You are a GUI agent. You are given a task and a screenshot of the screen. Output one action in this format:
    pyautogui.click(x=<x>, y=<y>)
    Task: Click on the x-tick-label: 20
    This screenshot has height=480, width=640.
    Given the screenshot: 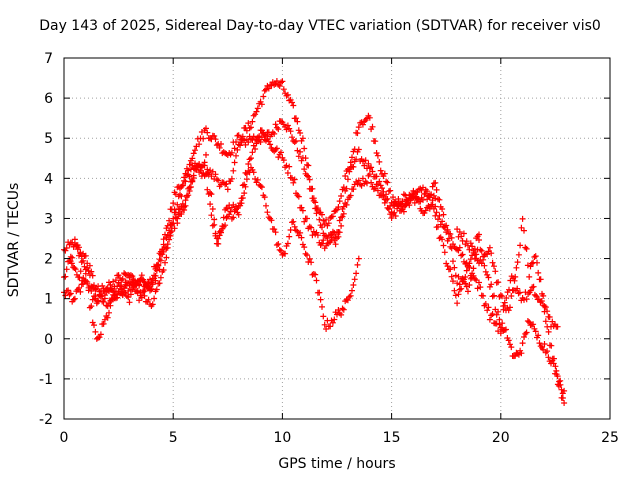 What is the action you would take?
    pyautogui.click(x=501, y=438)
    